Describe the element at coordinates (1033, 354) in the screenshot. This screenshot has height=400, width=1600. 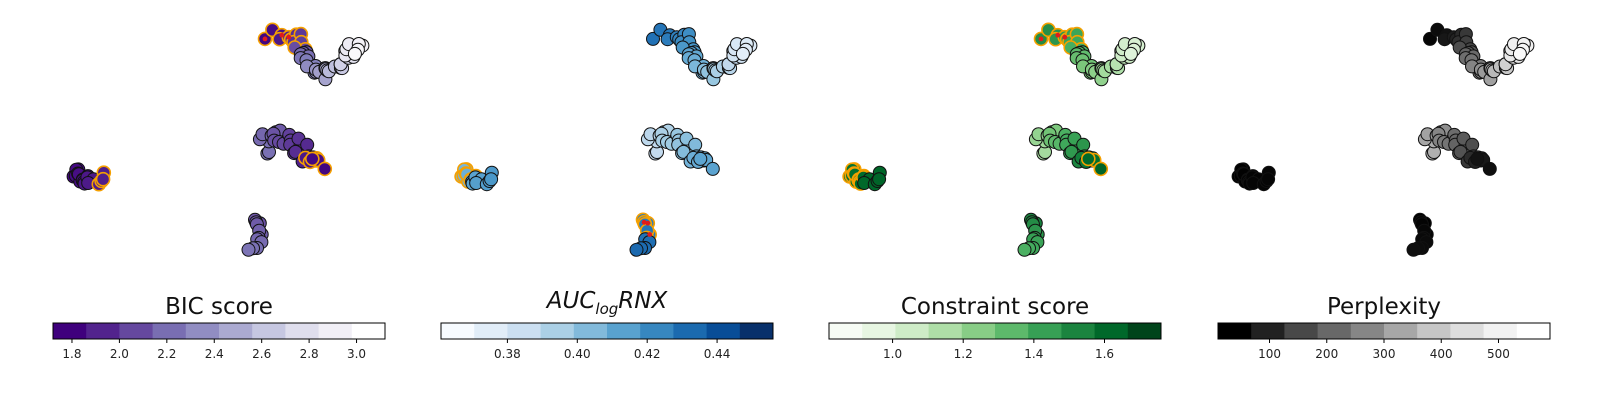
I see `colorbar-tick-label: 1.4` at that location.